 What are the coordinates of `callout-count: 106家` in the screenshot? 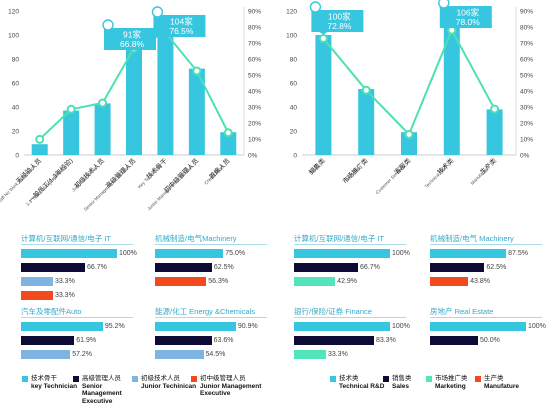 It's located at (467, 13).